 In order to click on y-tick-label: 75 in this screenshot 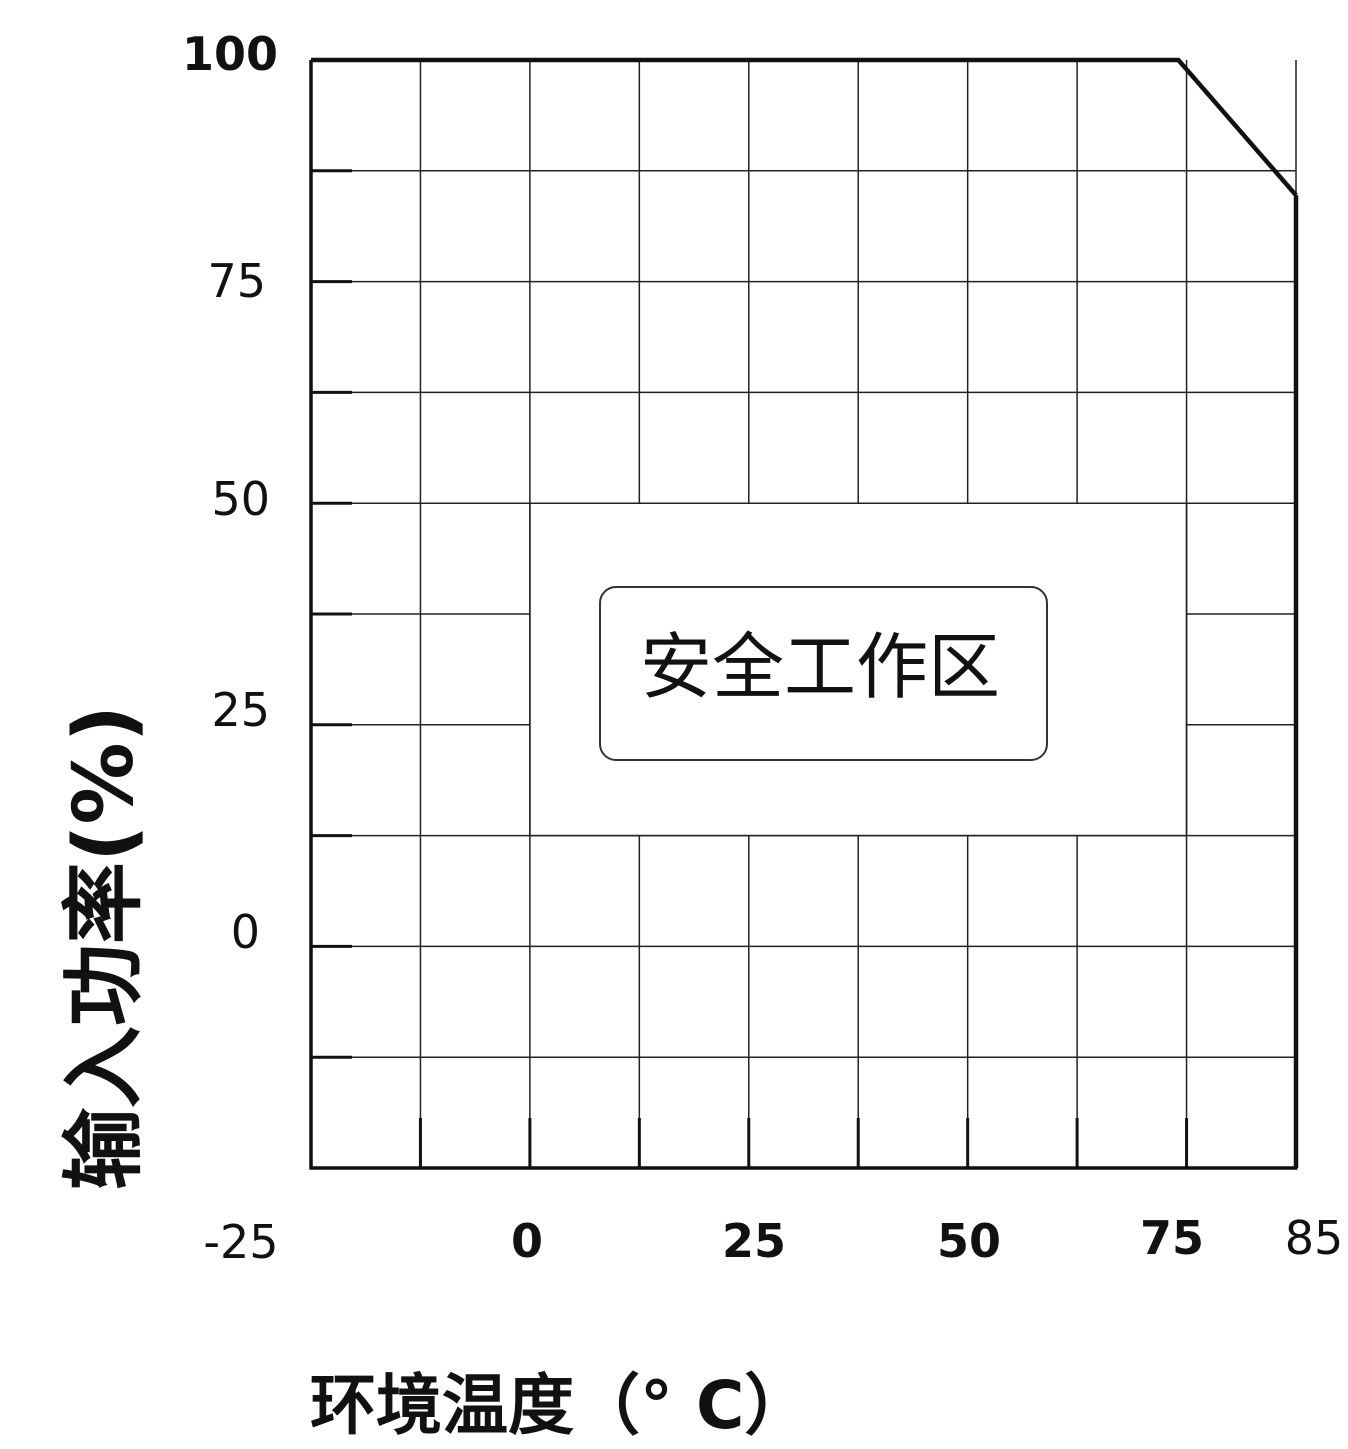, I will do `click(236, 281)`.